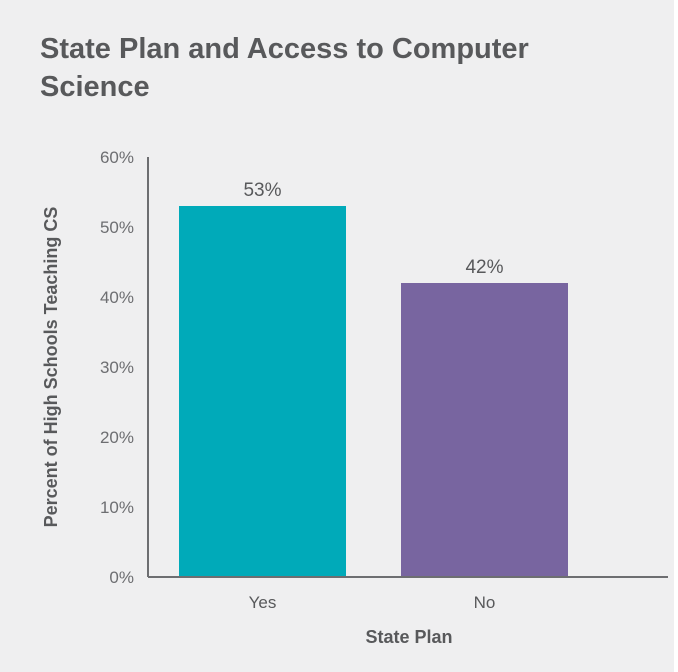  Describe the element at coordinates (51, 367) in the screenshot. I see `y-axis-title: Percent of High Schools Teaching CS` at that location.